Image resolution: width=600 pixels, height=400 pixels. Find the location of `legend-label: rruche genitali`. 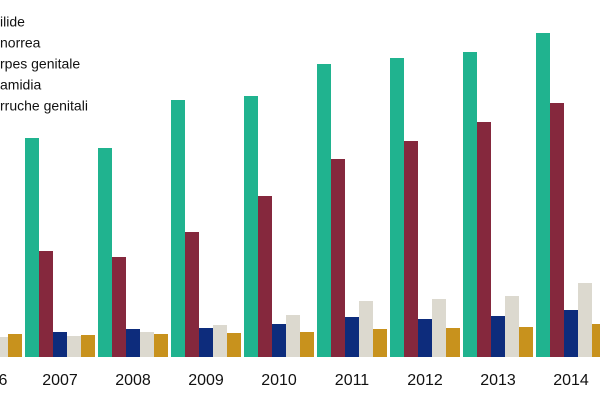

legend-label: rruche genitali is located at coordinates (44, 106).